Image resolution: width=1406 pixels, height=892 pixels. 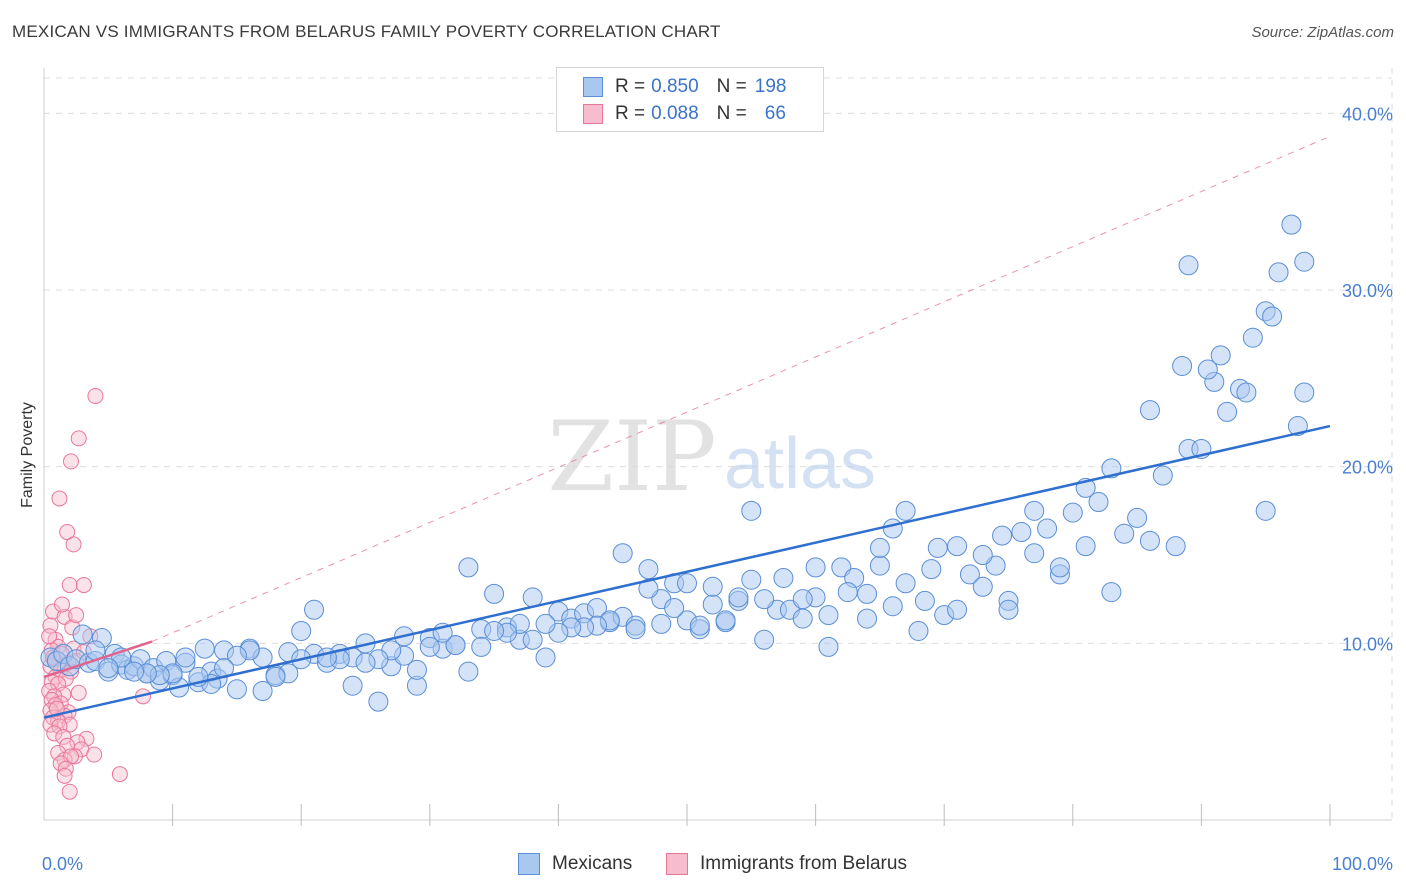 I want to click on bottom-legend-belarus: Immigrants from Belarus, so click(x=786, y=864).